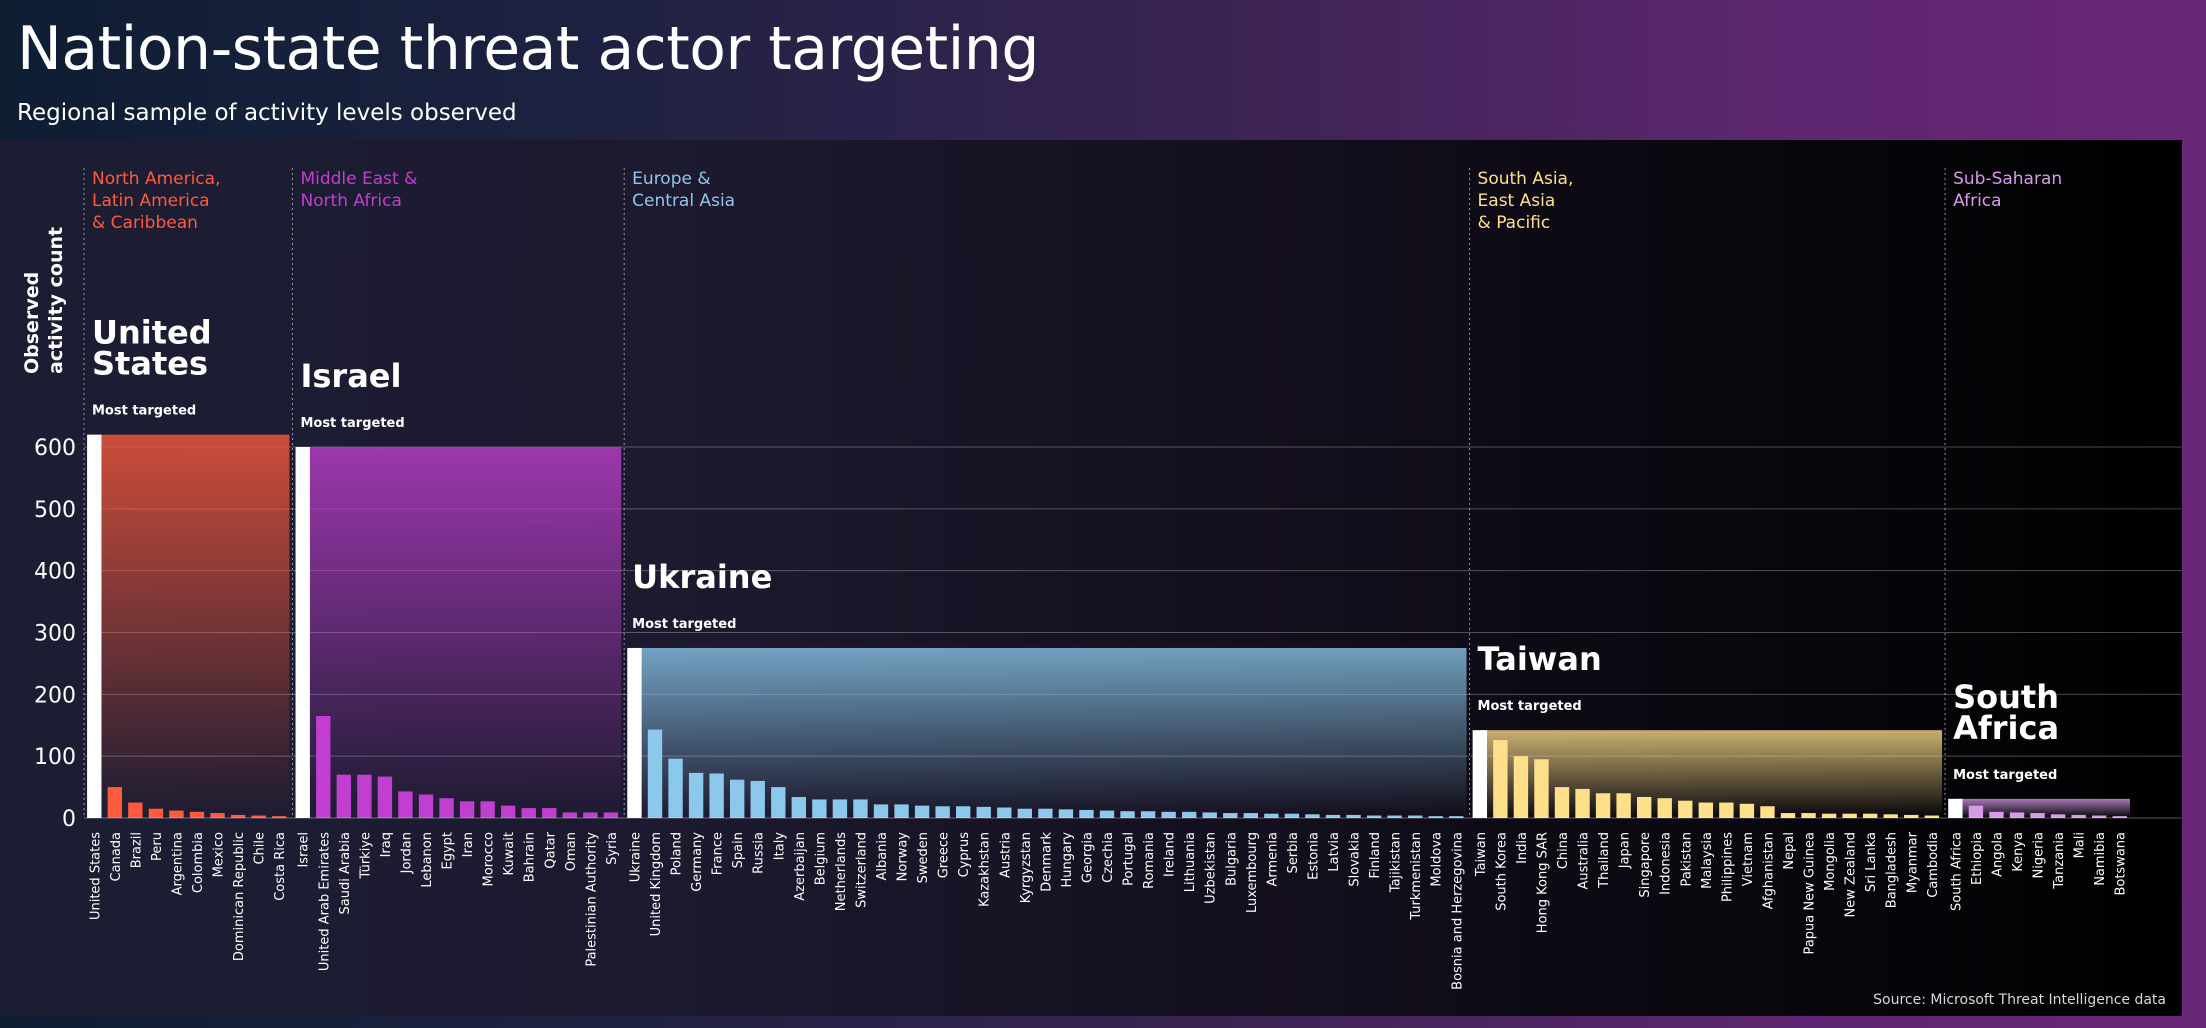  I want to click on page-title: Nation-state threat actor targeting, so click(528, 49).